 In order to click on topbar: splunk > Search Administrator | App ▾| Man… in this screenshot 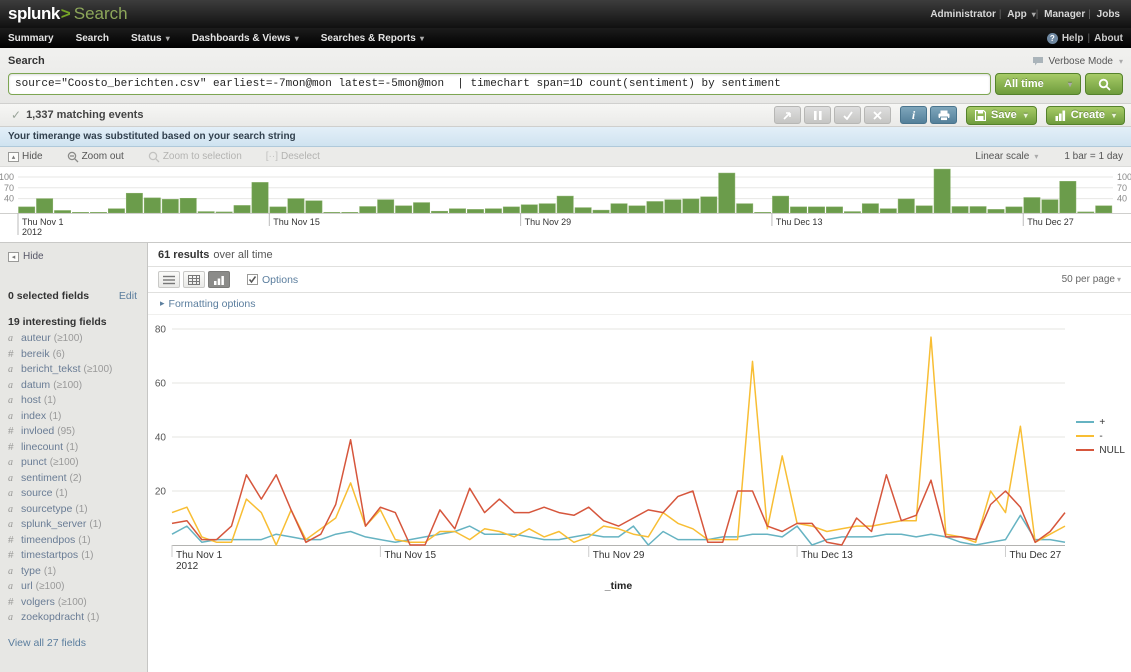, I will do `click(565, 14)`.